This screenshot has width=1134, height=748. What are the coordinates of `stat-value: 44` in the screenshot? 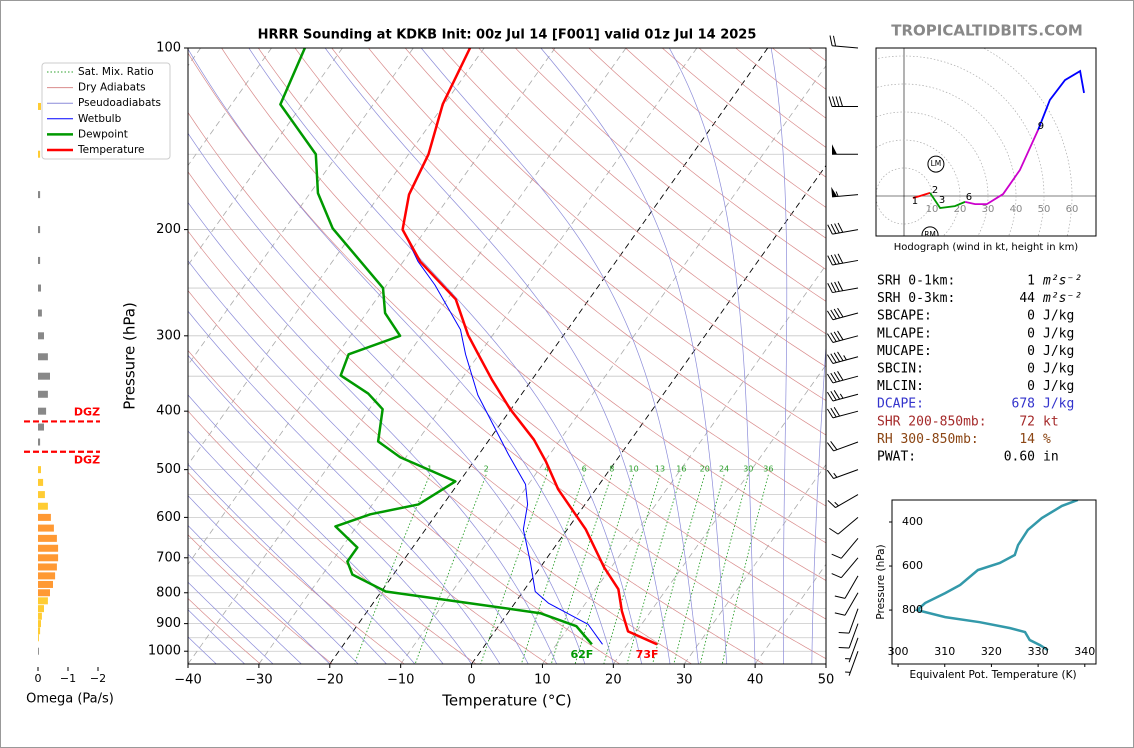 It's located at (1027, 298).